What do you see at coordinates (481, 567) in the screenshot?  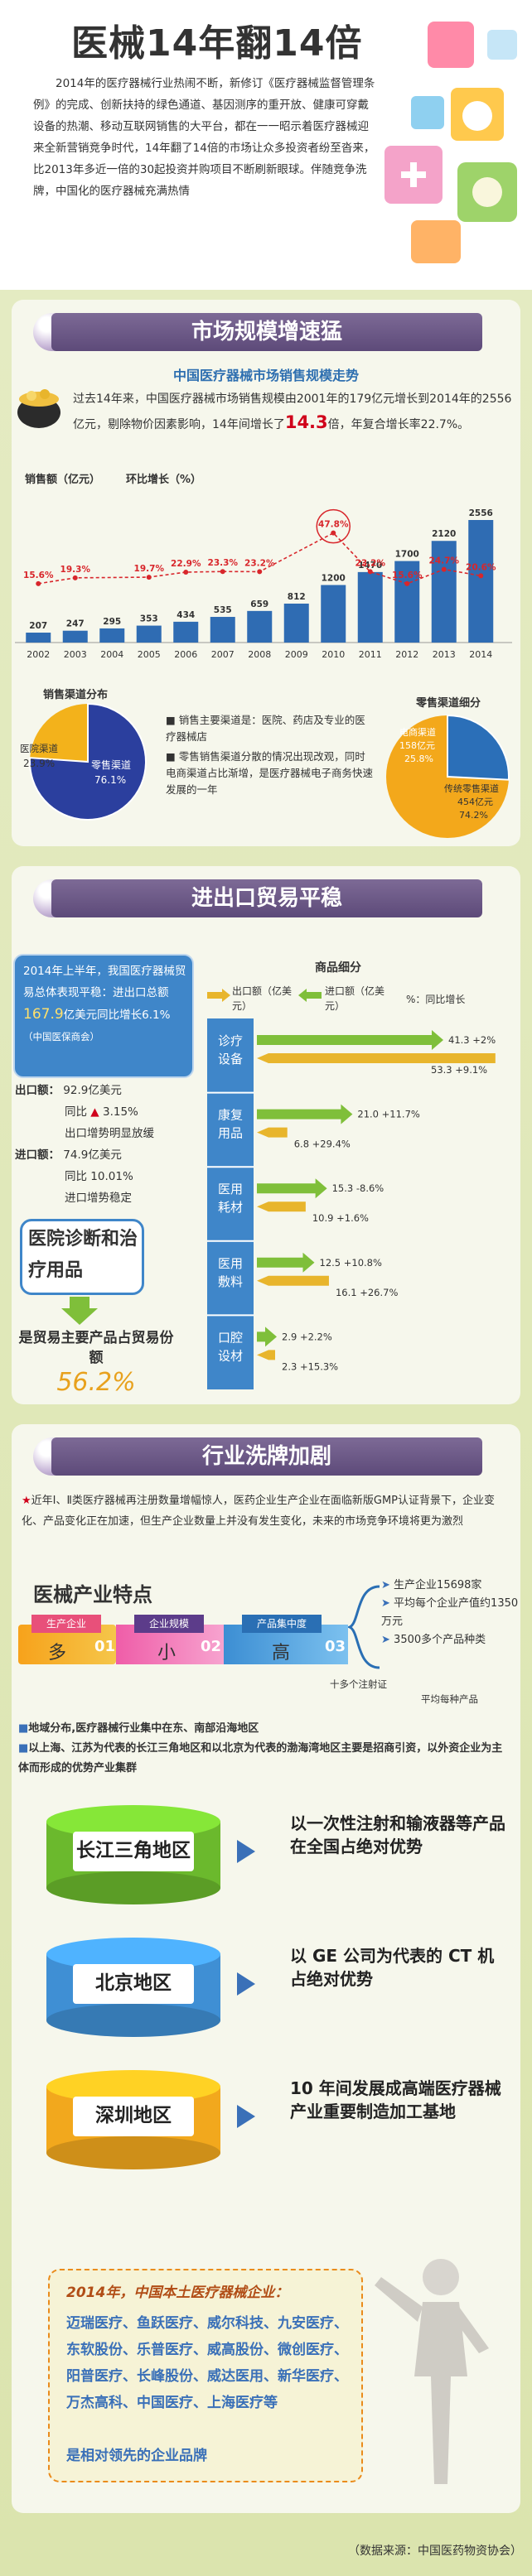 I see `growth-label-2014: 20.6%` at bounding box center [481, 567].